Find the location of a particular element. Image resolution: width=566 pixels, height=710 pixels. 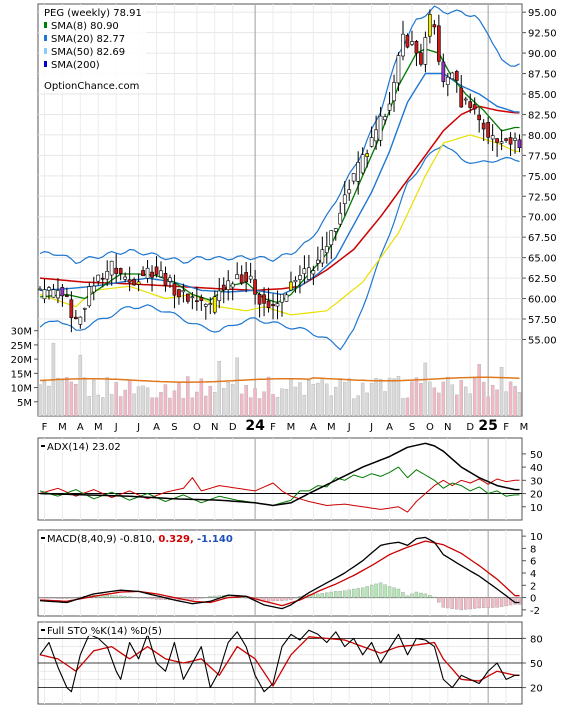

sto-k-line is located at coordinates (279, 661).